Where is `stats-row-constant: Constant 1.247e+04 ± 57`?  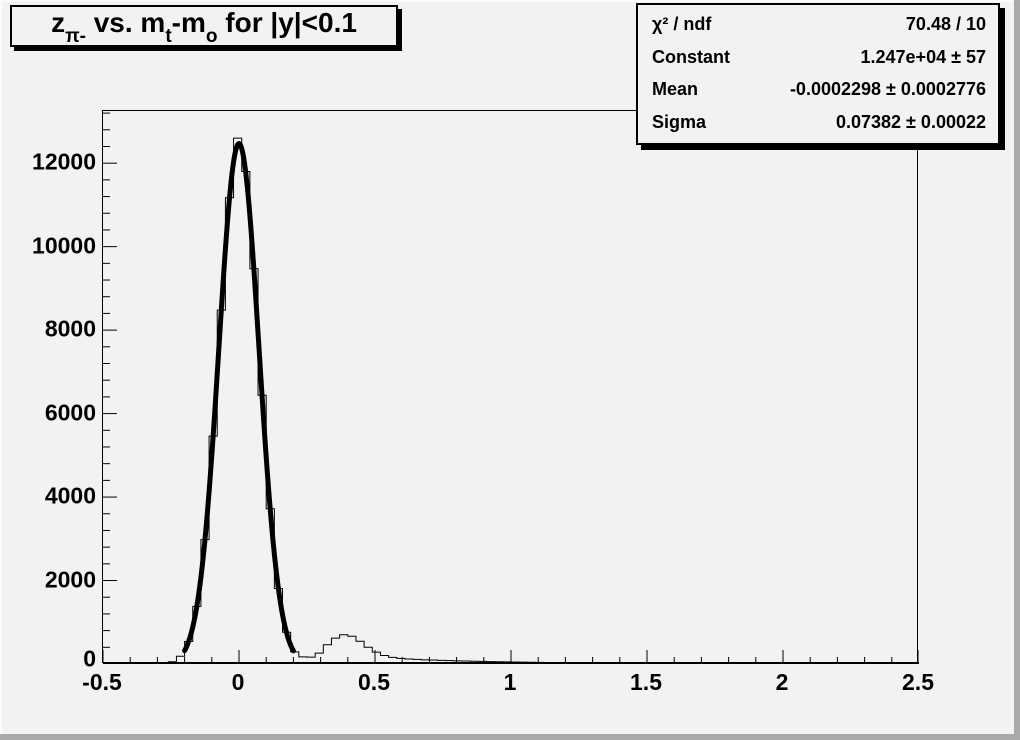 stats-row-constant: Constant 1.247e+04 ± 57 is located at coordinates (818, 57).